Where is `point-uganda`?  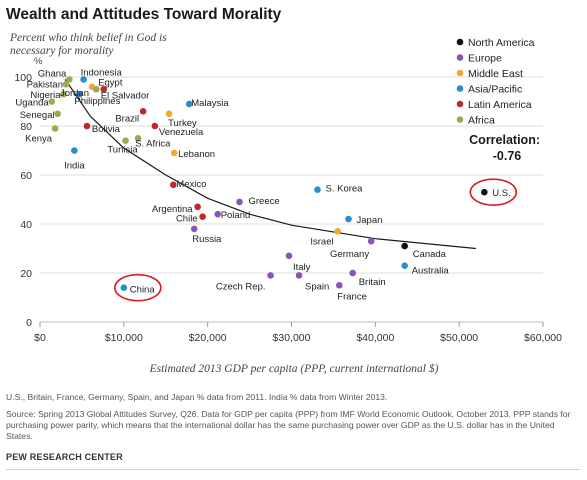 point-uganda is located at coordinates (52, 101).